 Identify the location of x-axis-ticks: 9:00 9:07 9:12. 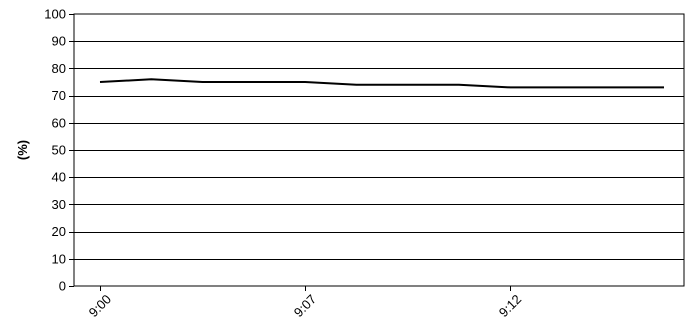
(305, 303).